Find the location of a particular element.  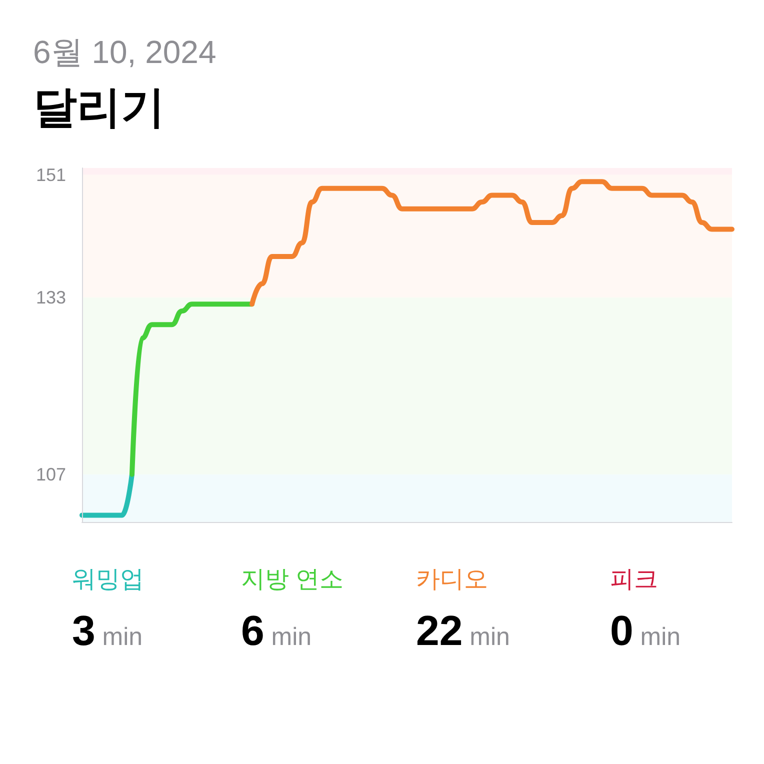

category-label: 카디오 is located at coordinates (452, 580).